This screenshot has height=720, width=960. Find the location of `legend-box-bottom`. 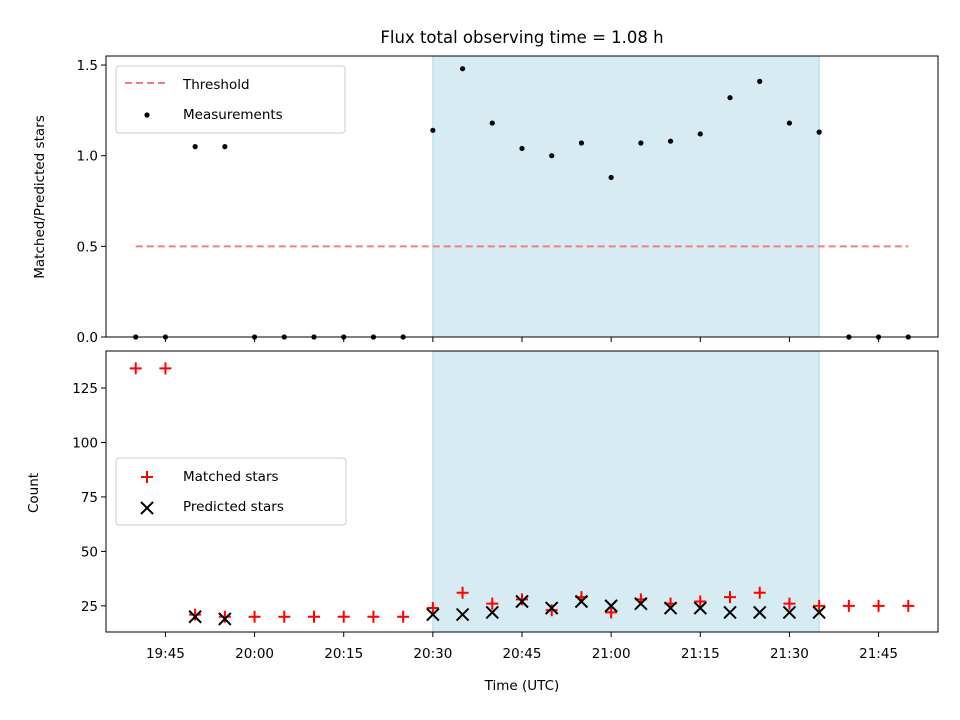

legend-box-bottom is located at coordinates (231, 491).